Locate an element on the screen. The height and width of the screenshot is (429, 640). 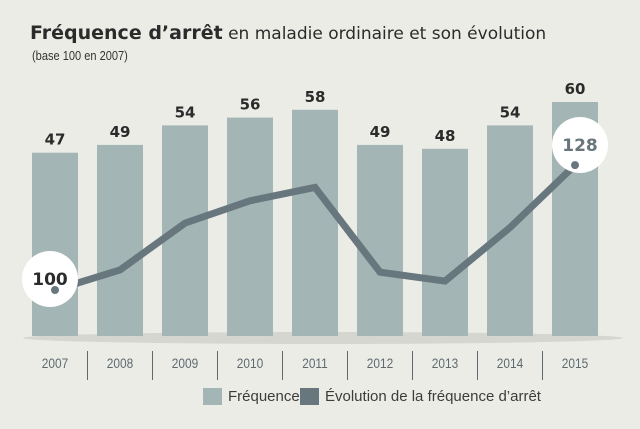
x-tick-label: 2014 is located at coordinates (510, 363).